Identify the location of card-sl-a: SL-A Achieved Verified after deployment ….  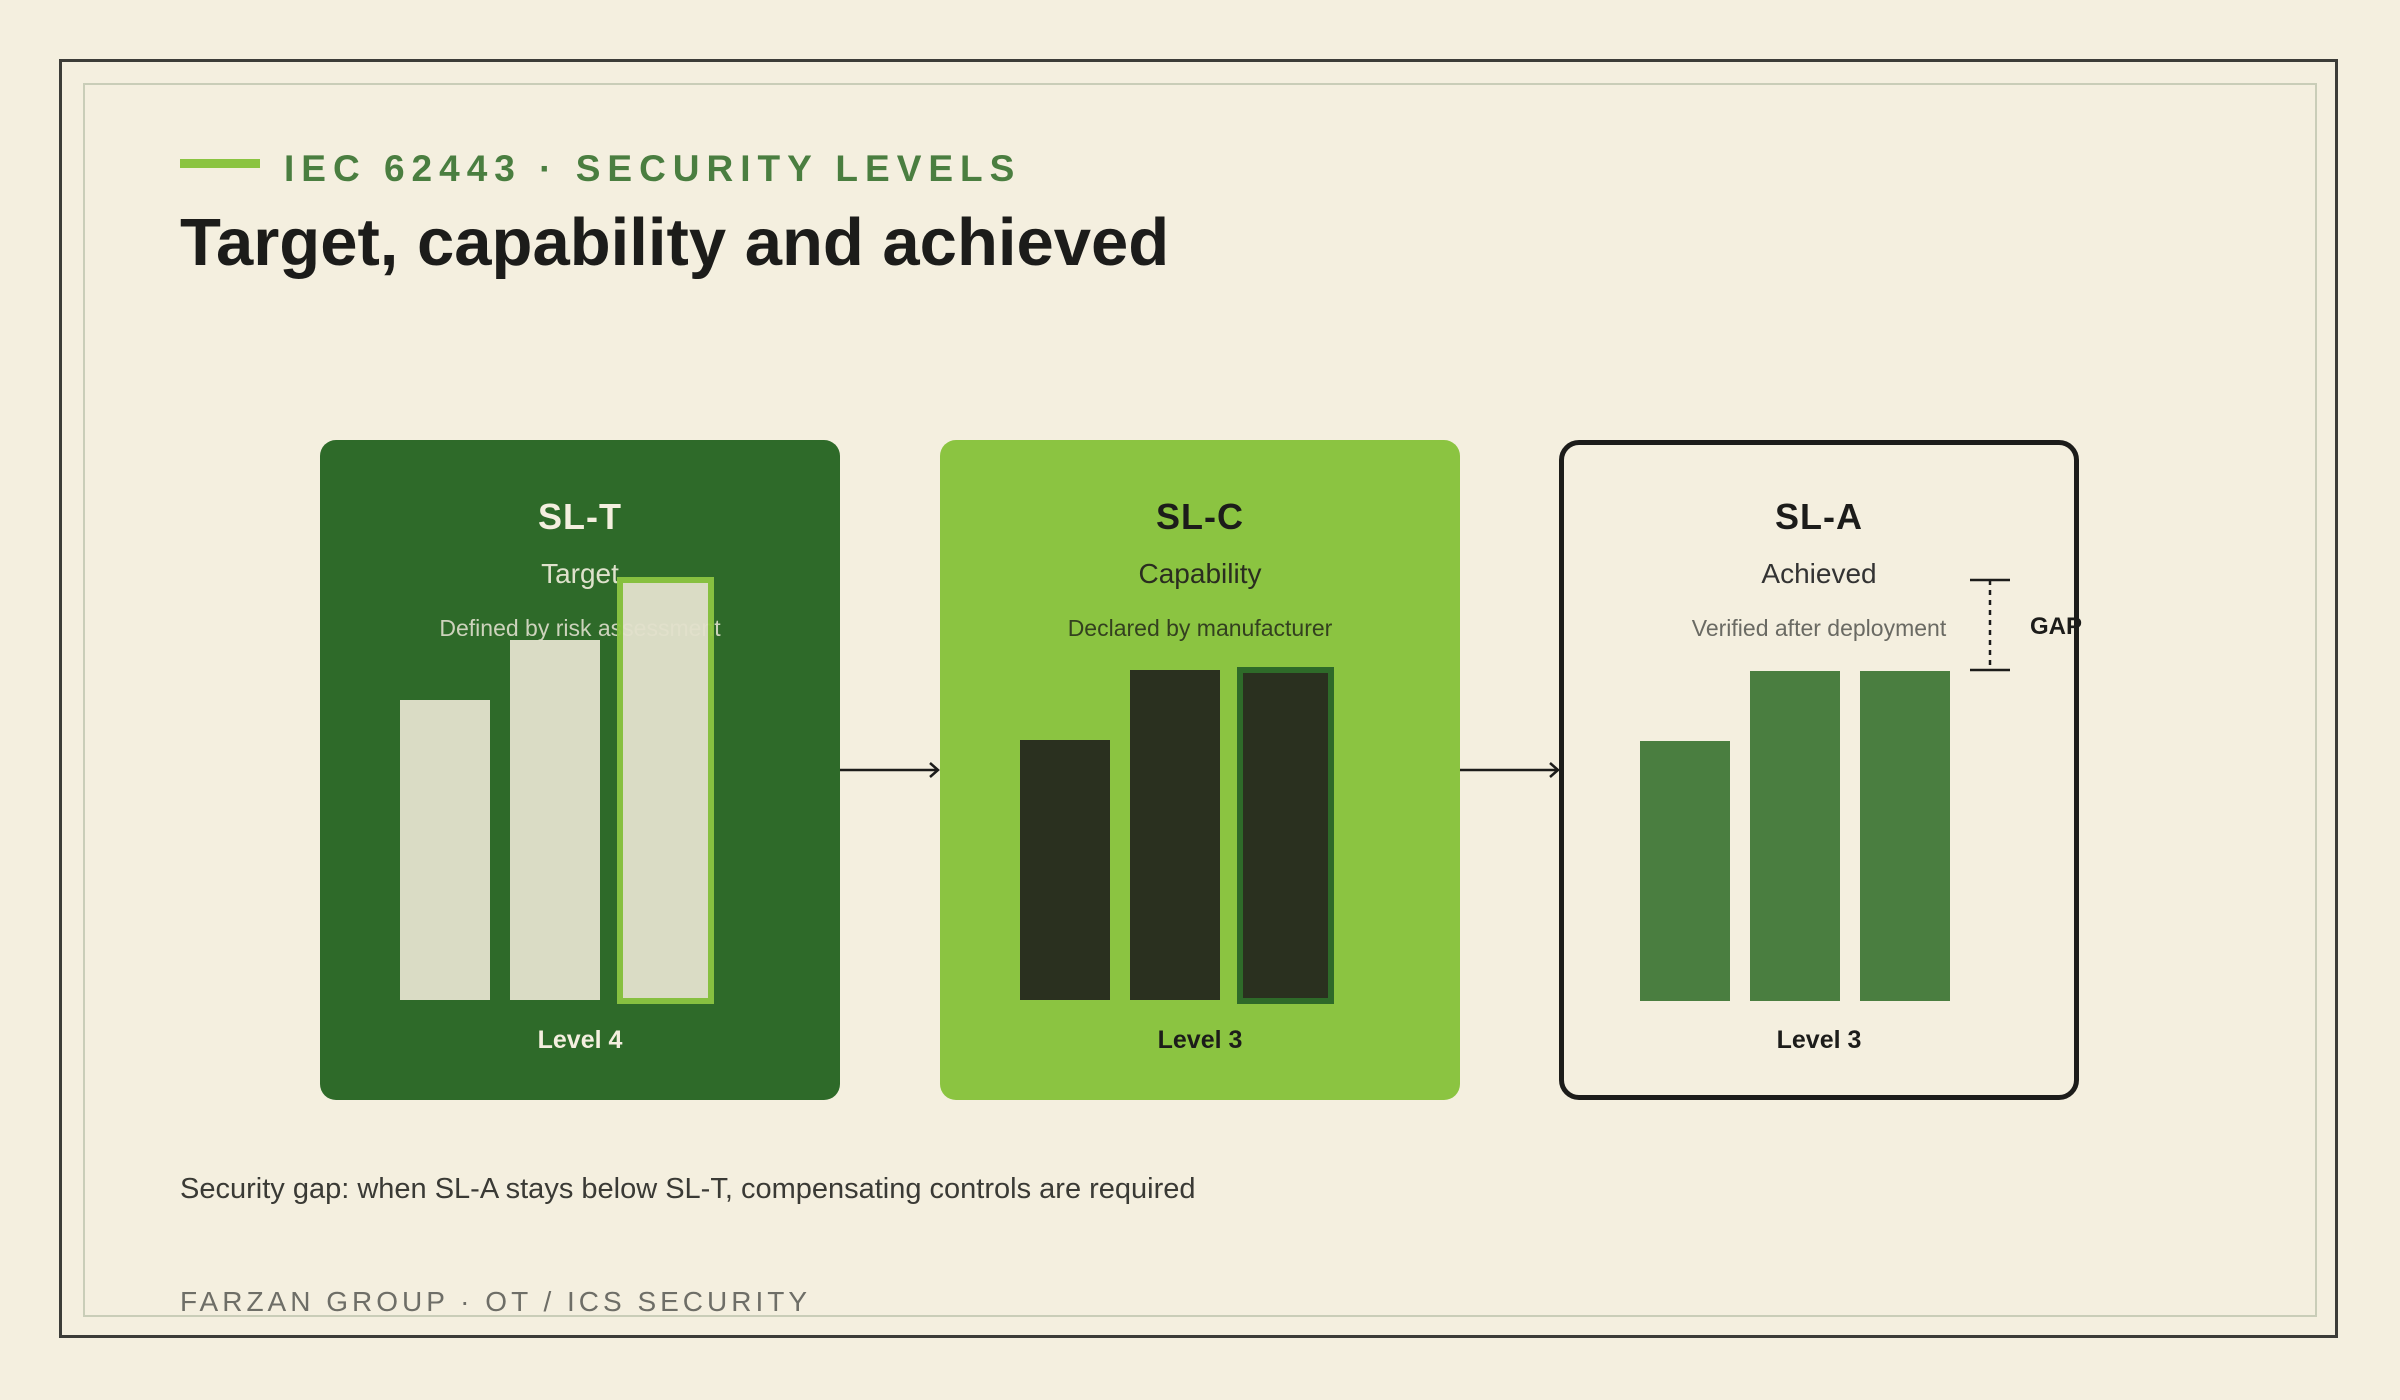
(1819, 770).